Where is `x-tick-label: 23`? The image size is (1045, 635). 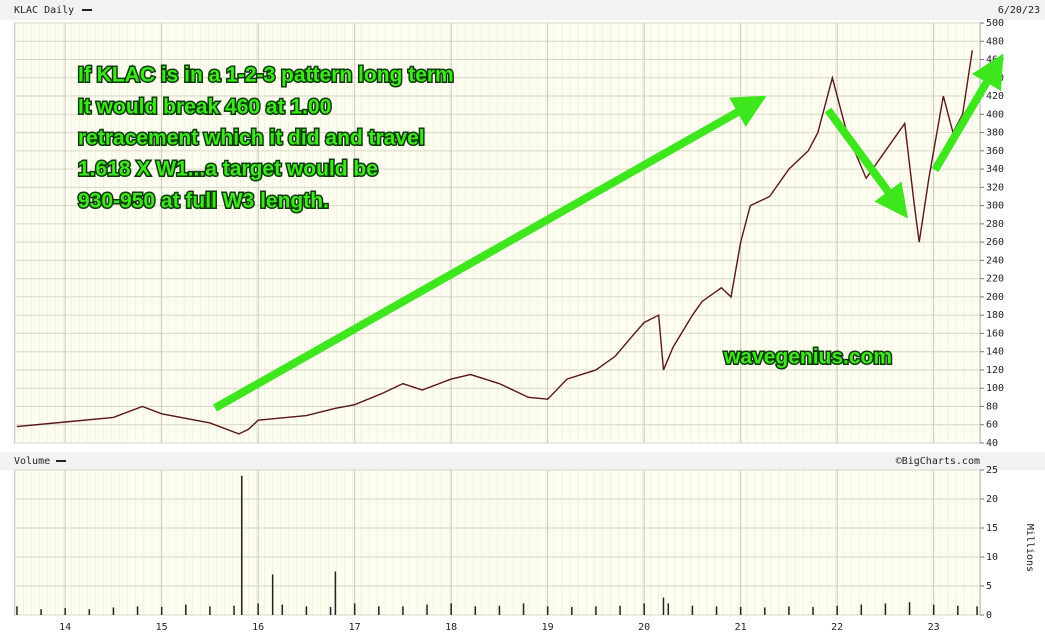
x-tick-label: 23 is located at coordinates (934, 627).